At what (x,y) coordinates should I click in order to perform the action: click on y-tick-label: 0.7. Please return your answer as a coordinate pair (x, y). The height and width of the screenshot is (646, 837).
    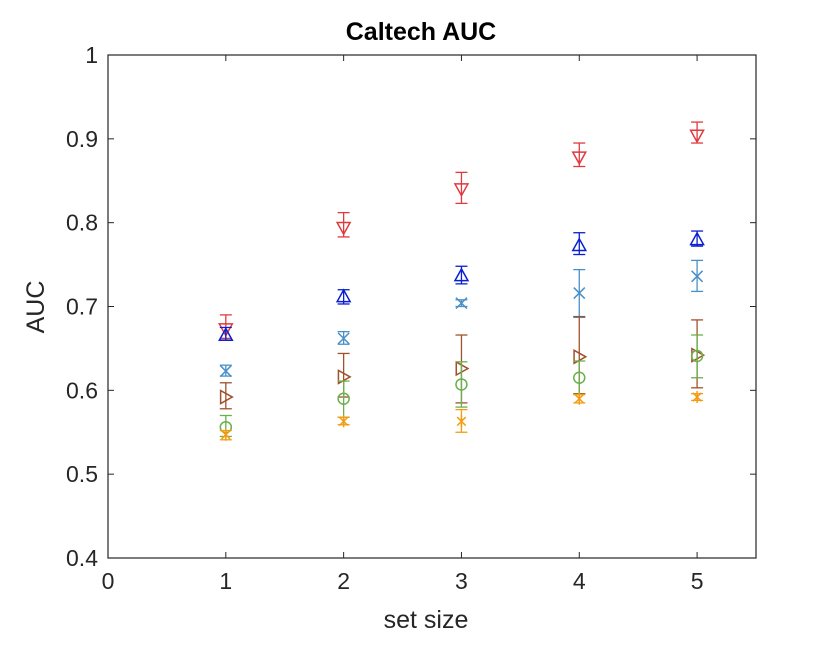
    Looking at the image, I should click on (82, 307).